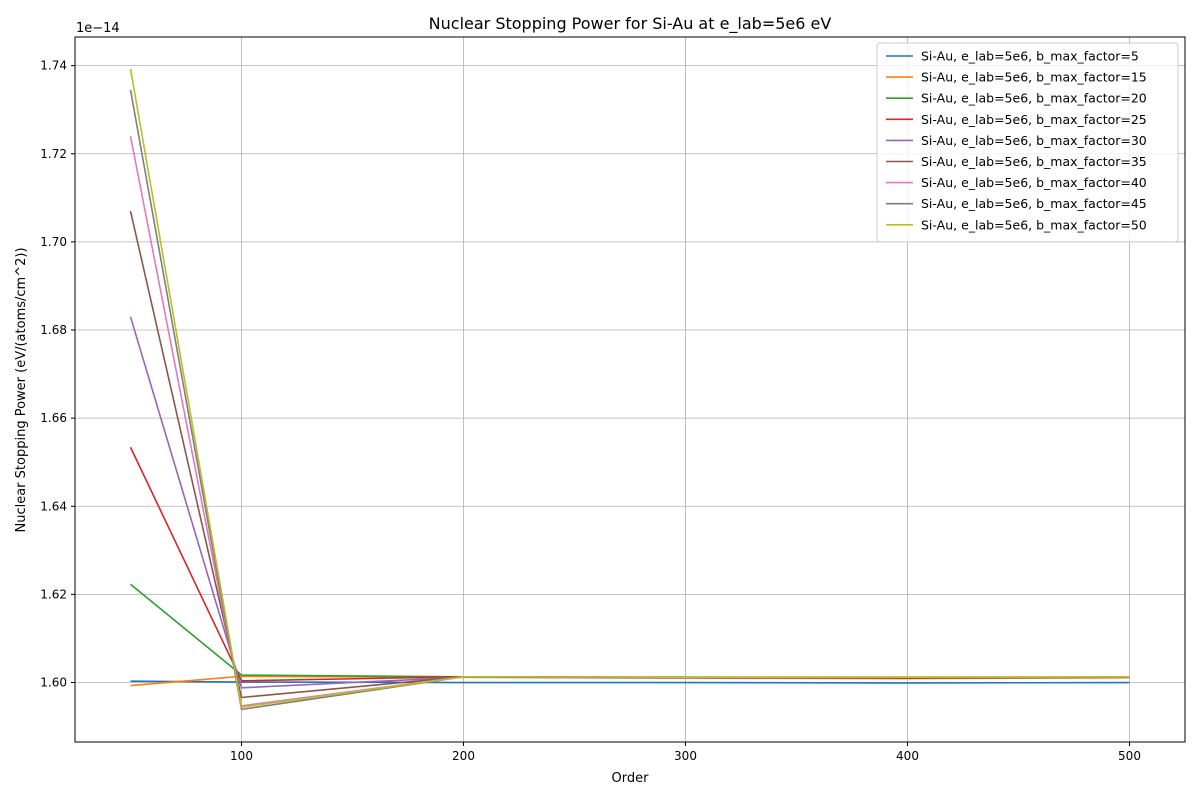 This screenshot has height=804, width=1200. Describe the element at coordinates (53, 506) in the screenshot. I see `y-tick-label: 1.64` at that location.